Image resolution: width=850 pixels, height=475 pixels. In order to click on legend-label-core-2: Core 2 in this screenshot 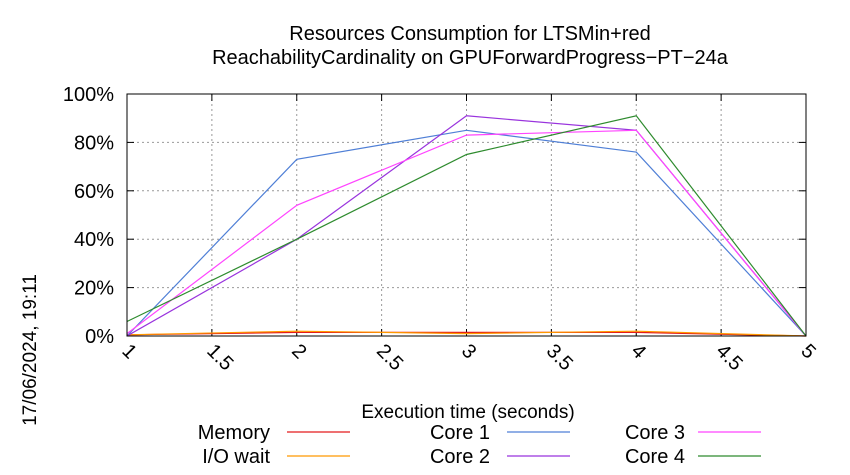, I will do `click(460, 457)`.